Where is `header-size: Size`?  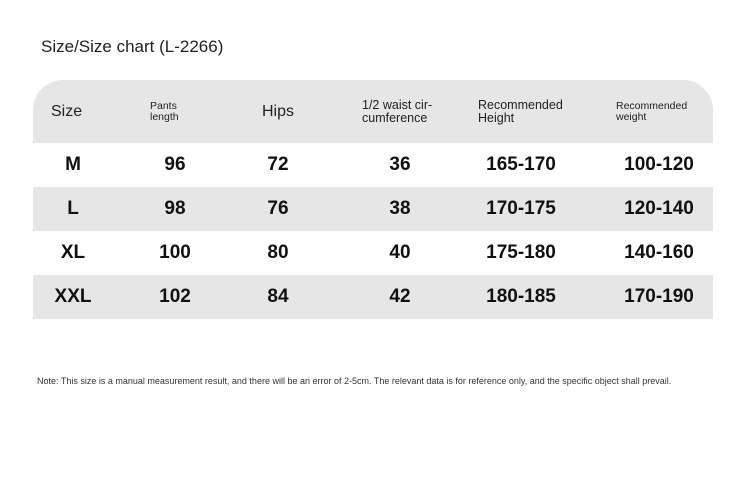
header-size: Size is located at coordinates (67, 111).